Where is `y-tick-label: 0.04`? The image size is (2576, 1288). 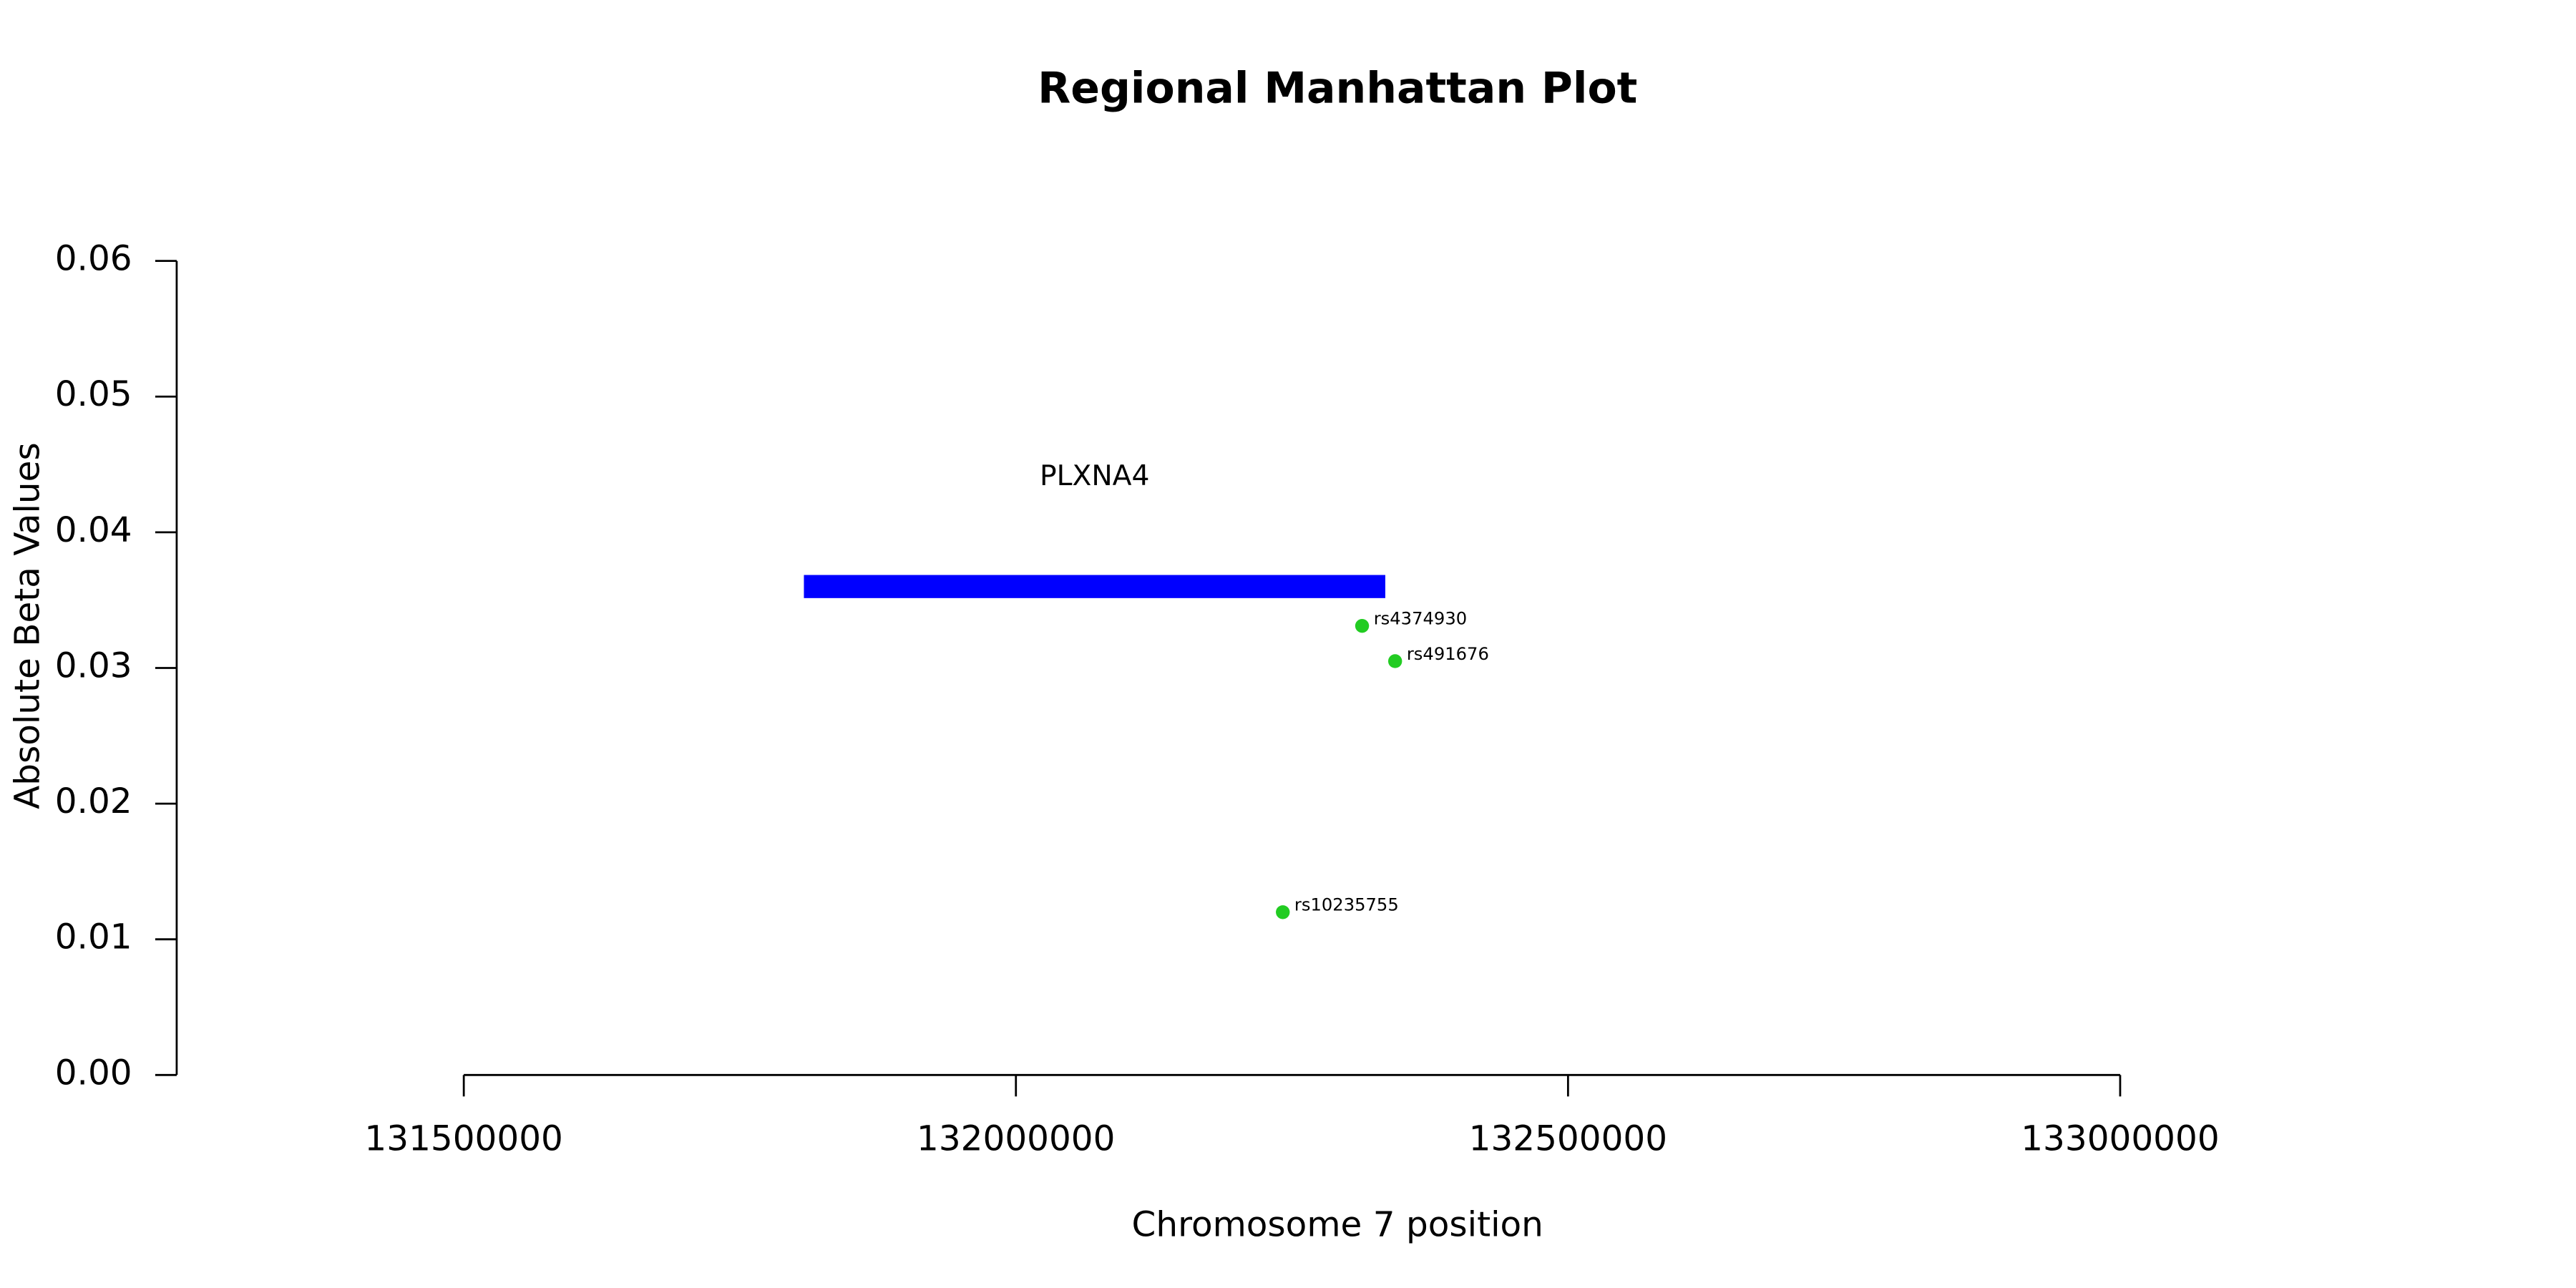 y-tick-label: 0.04 is located at coordinates (93, 530).